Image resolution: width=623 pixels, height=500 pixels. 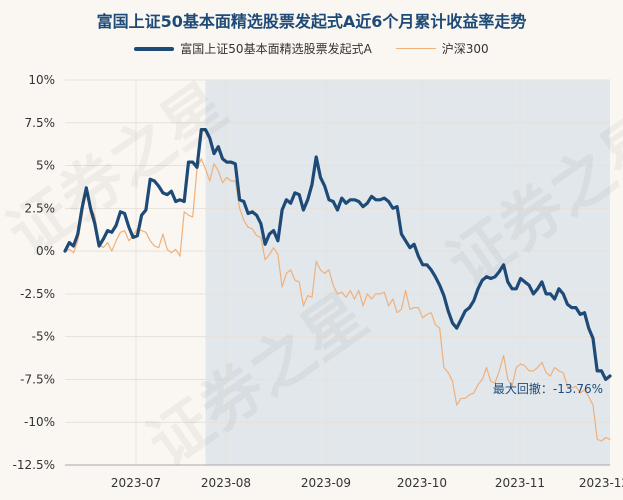 What do you see at coordinates (40, 123) in the screenshot?
I see `y-tick-label: 7.5%` at bounding box center [40, 123].